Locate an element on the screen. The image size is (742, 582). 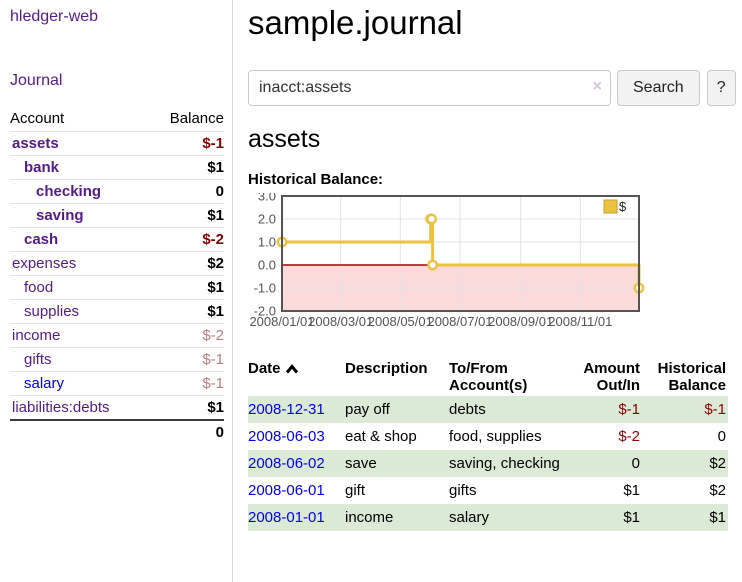
account-row: checking 0 is located at coordinates (117, 191).